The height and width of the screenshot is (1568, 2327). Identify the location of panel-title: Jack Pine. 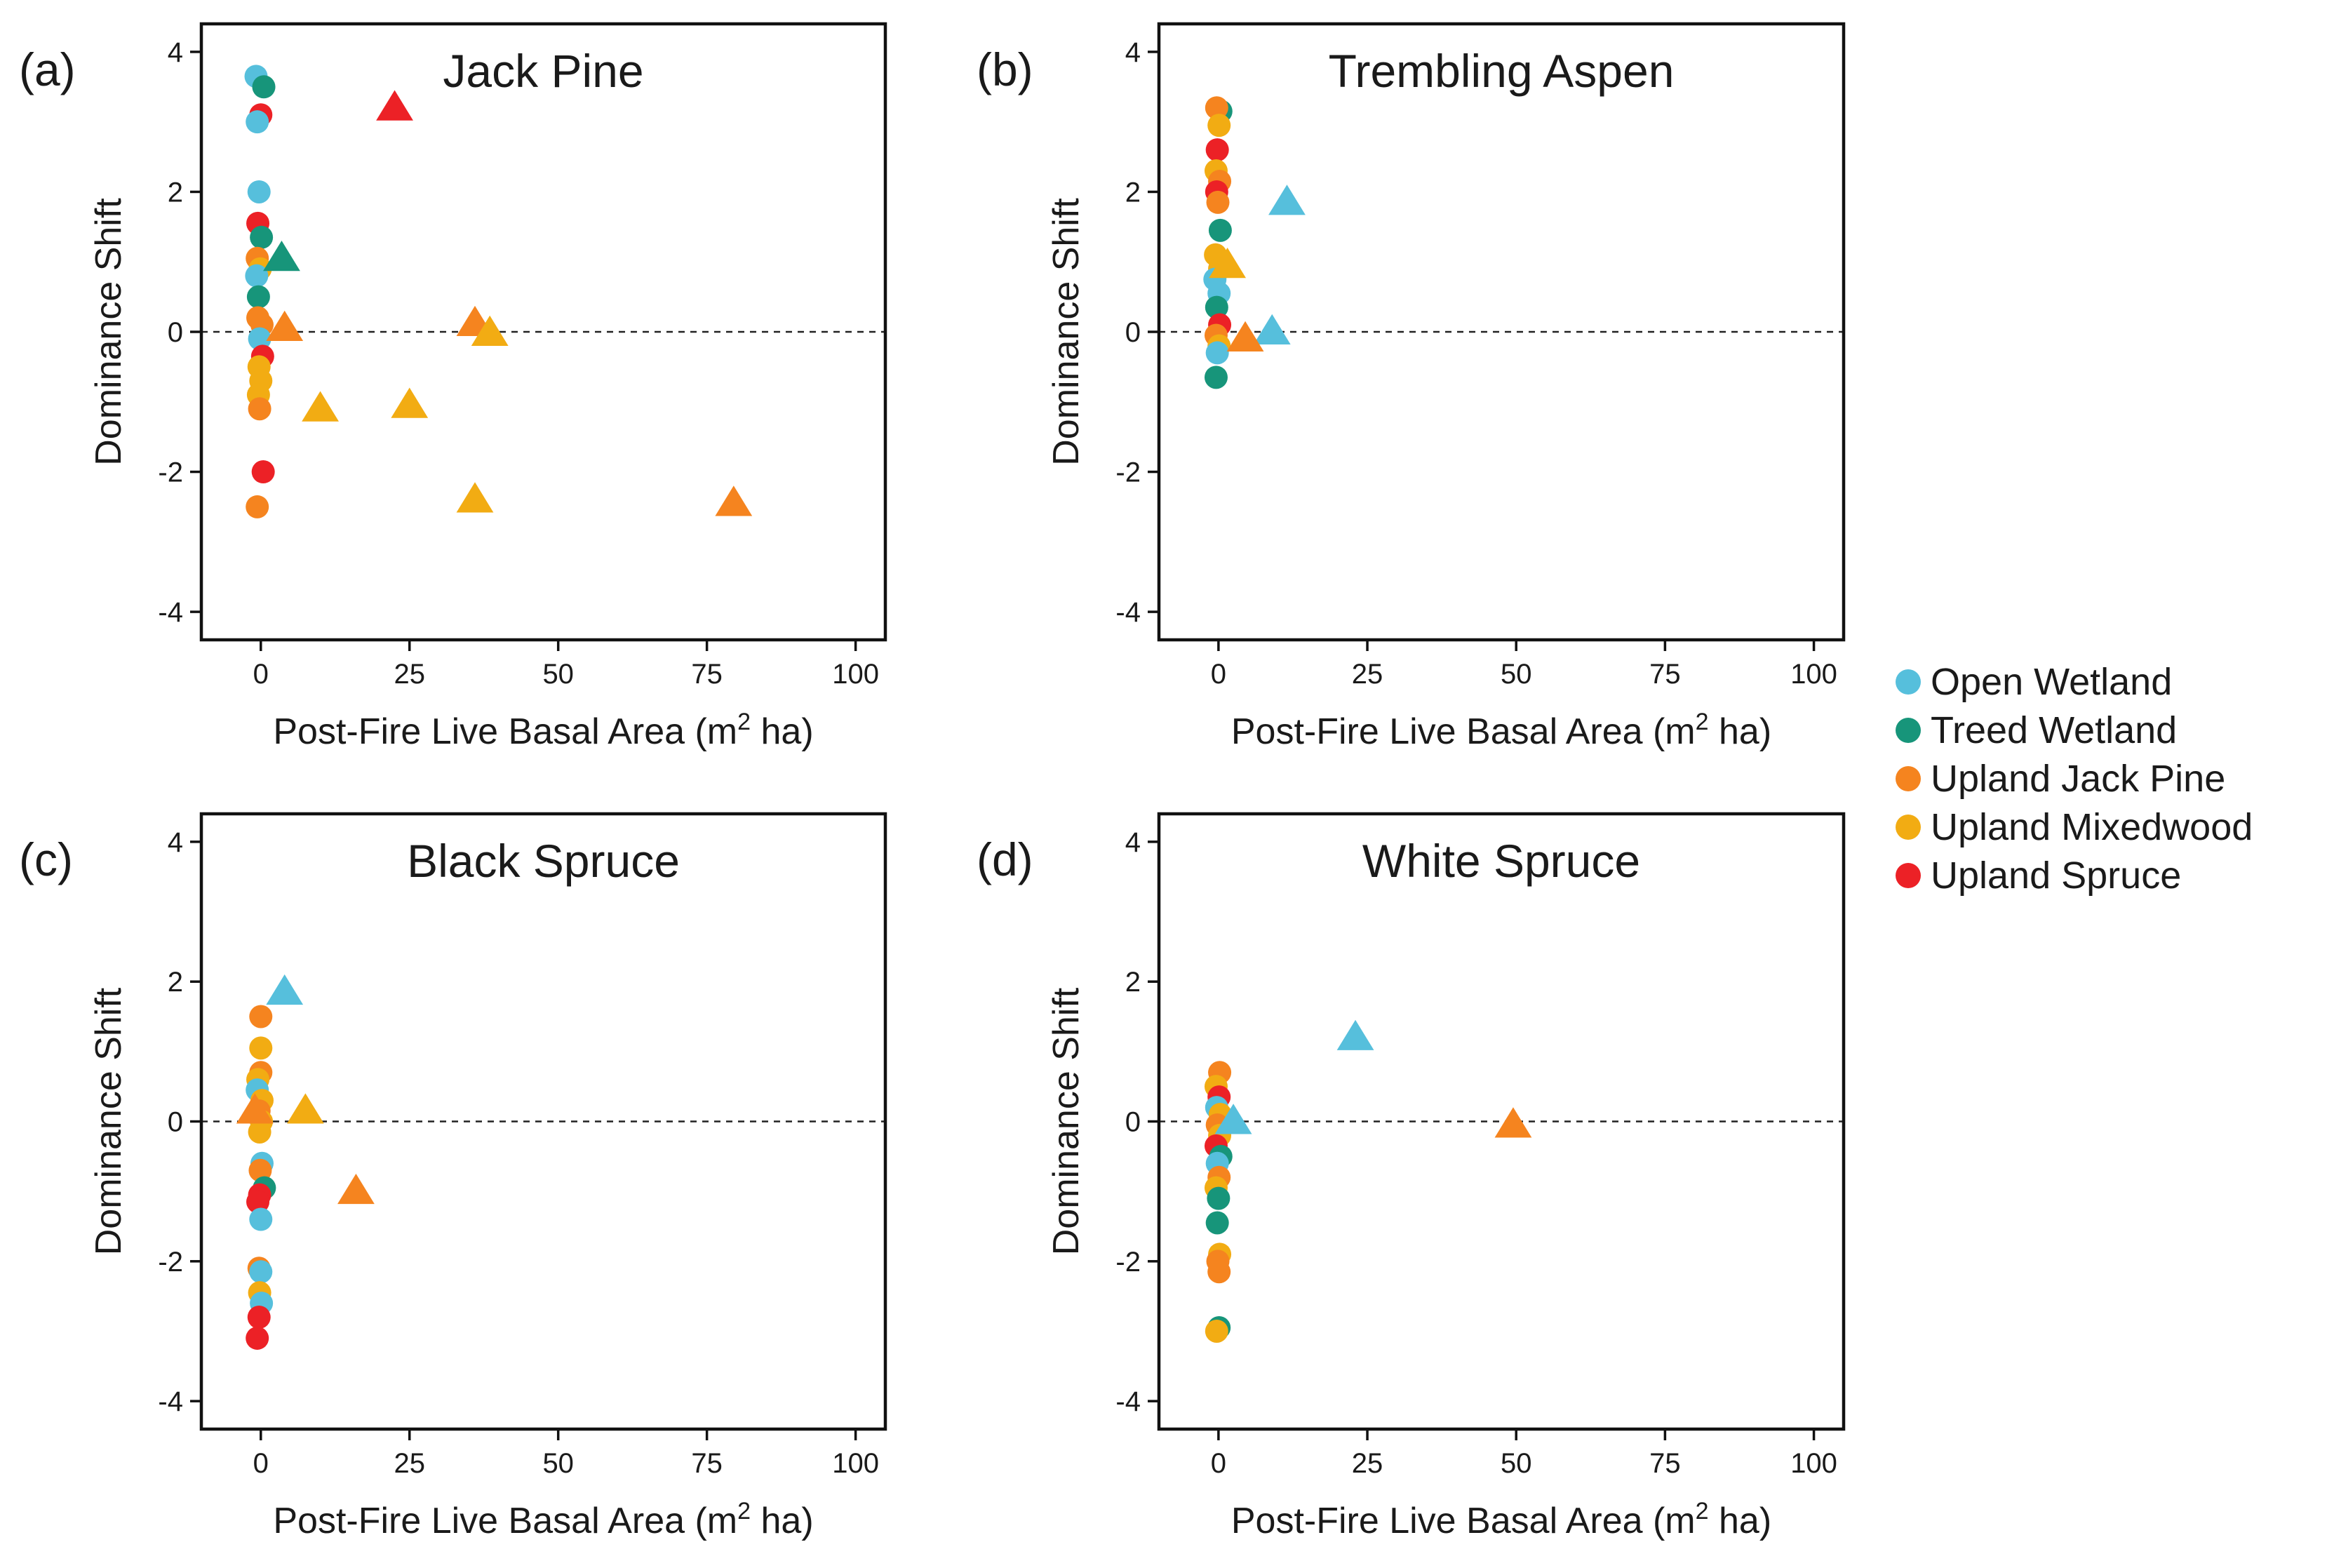
(543, 71).